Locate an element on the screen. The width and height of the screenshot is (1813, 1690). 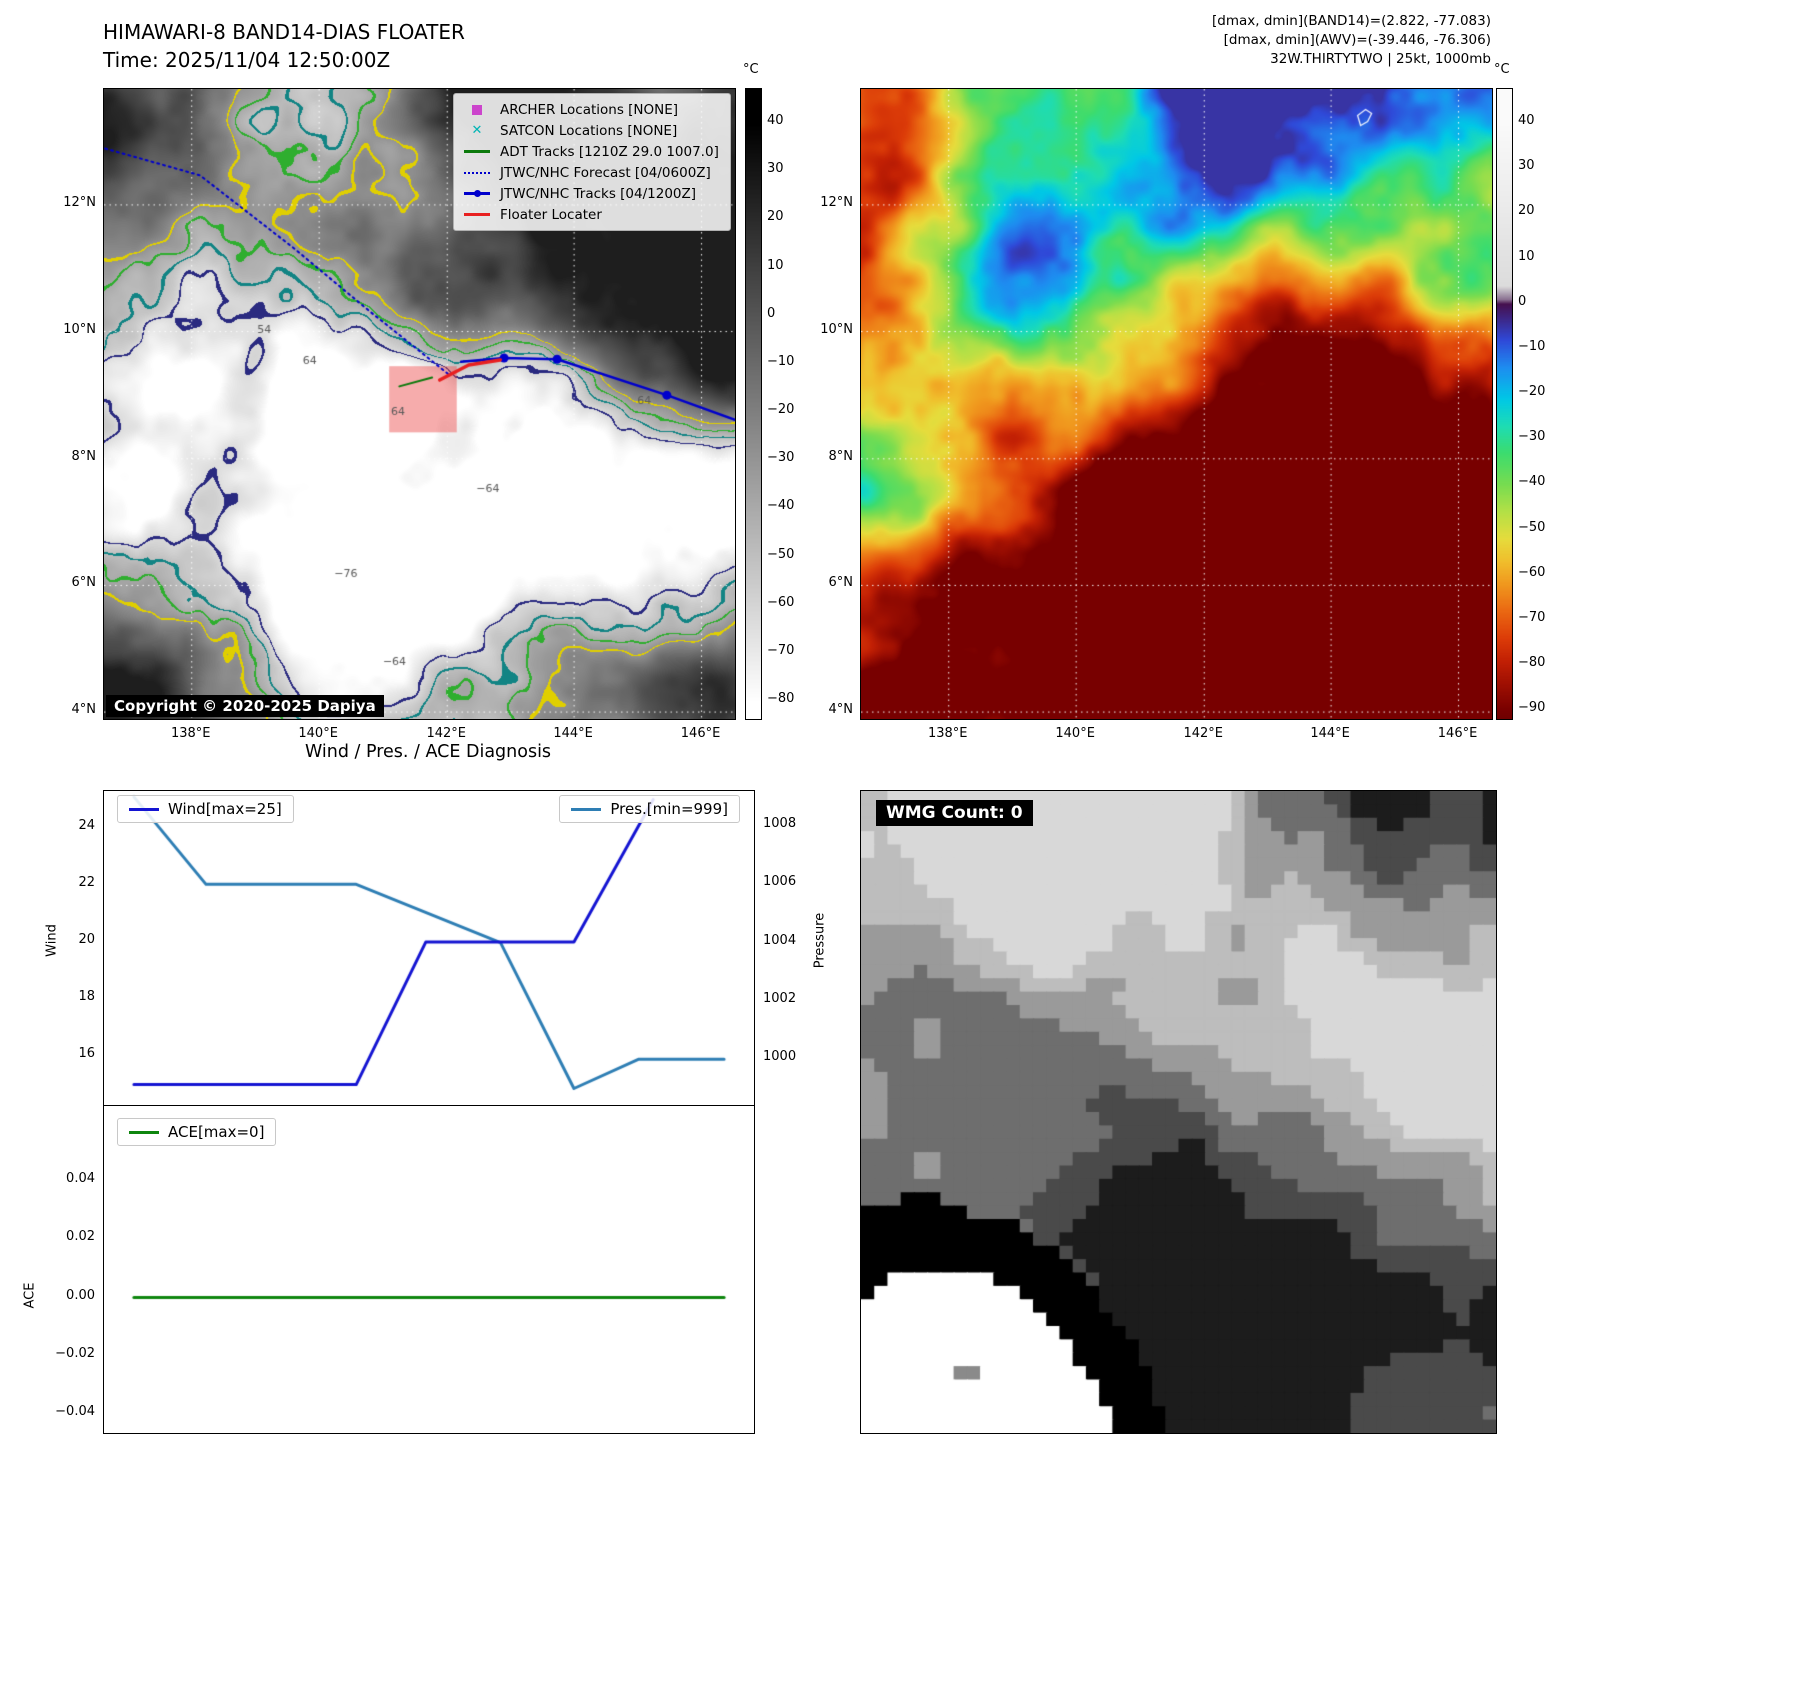
band14-legend-item: ADT Tracks [1210Z 29.0 1007.0] is located at coordinates (592, 151).